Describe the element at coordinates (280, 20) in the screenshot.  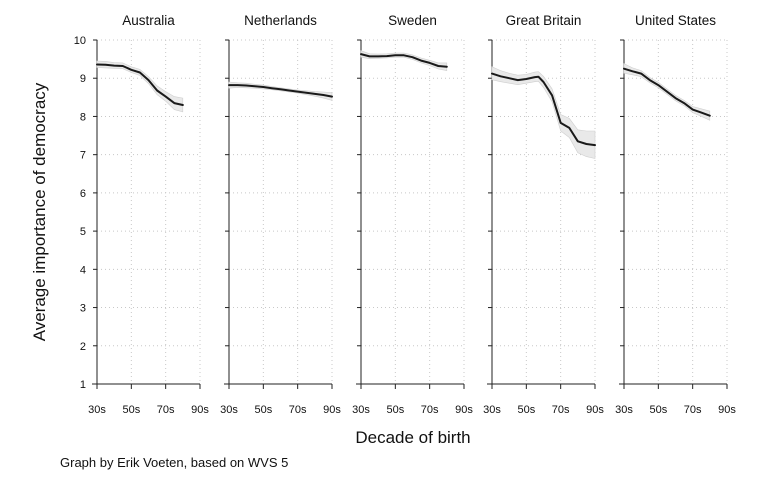
I see `panel-title-netherlands: Netherlands` at that location.